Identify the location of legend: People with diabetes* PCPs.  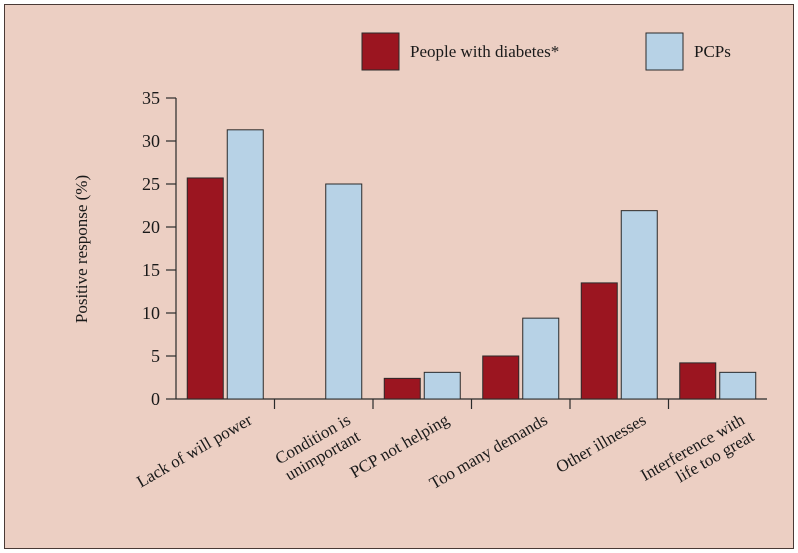
(546, 51).